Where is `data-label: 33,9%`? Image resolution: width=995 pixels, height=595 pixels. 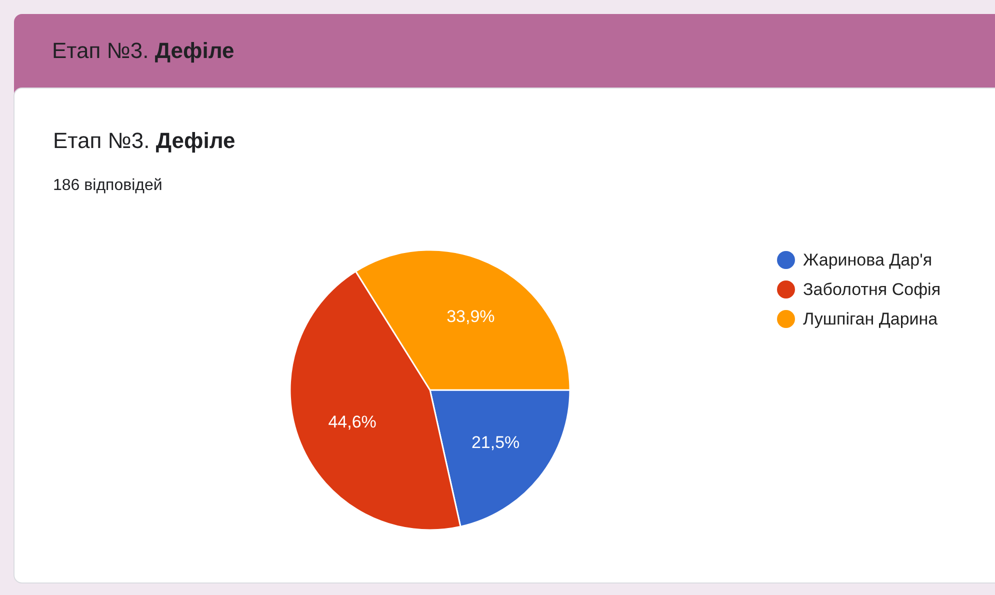
data-label: 33,9% is located at coordinates (470, 316).